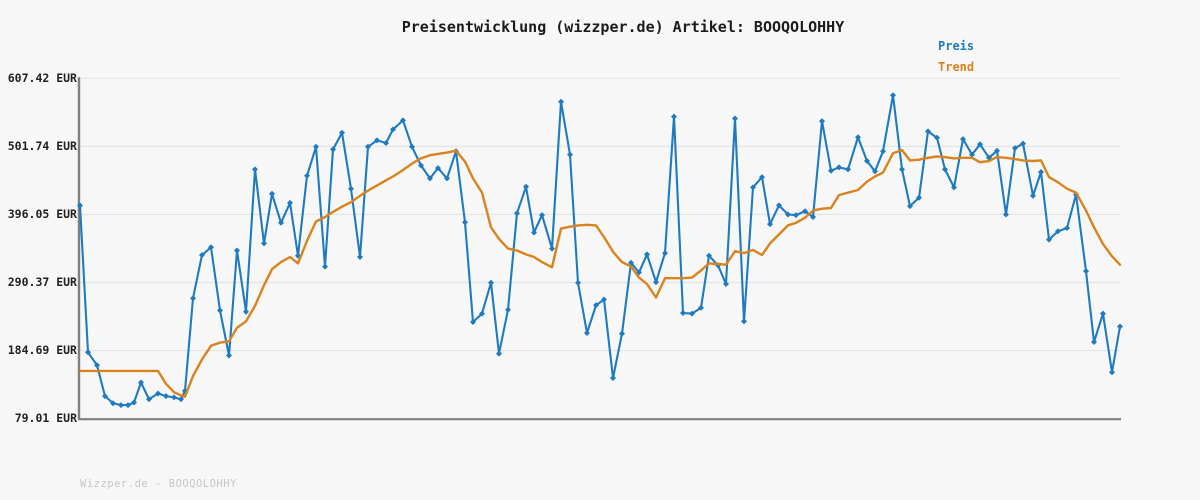  I want to click on y-tick-label: 184.69 EUR, so click(42, 350).